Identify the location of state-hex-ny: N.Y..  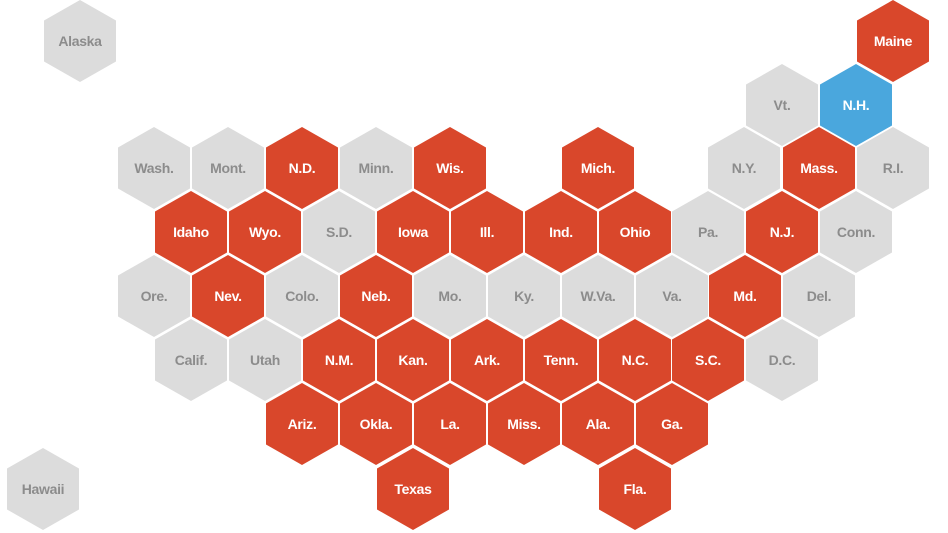
(744, 168).